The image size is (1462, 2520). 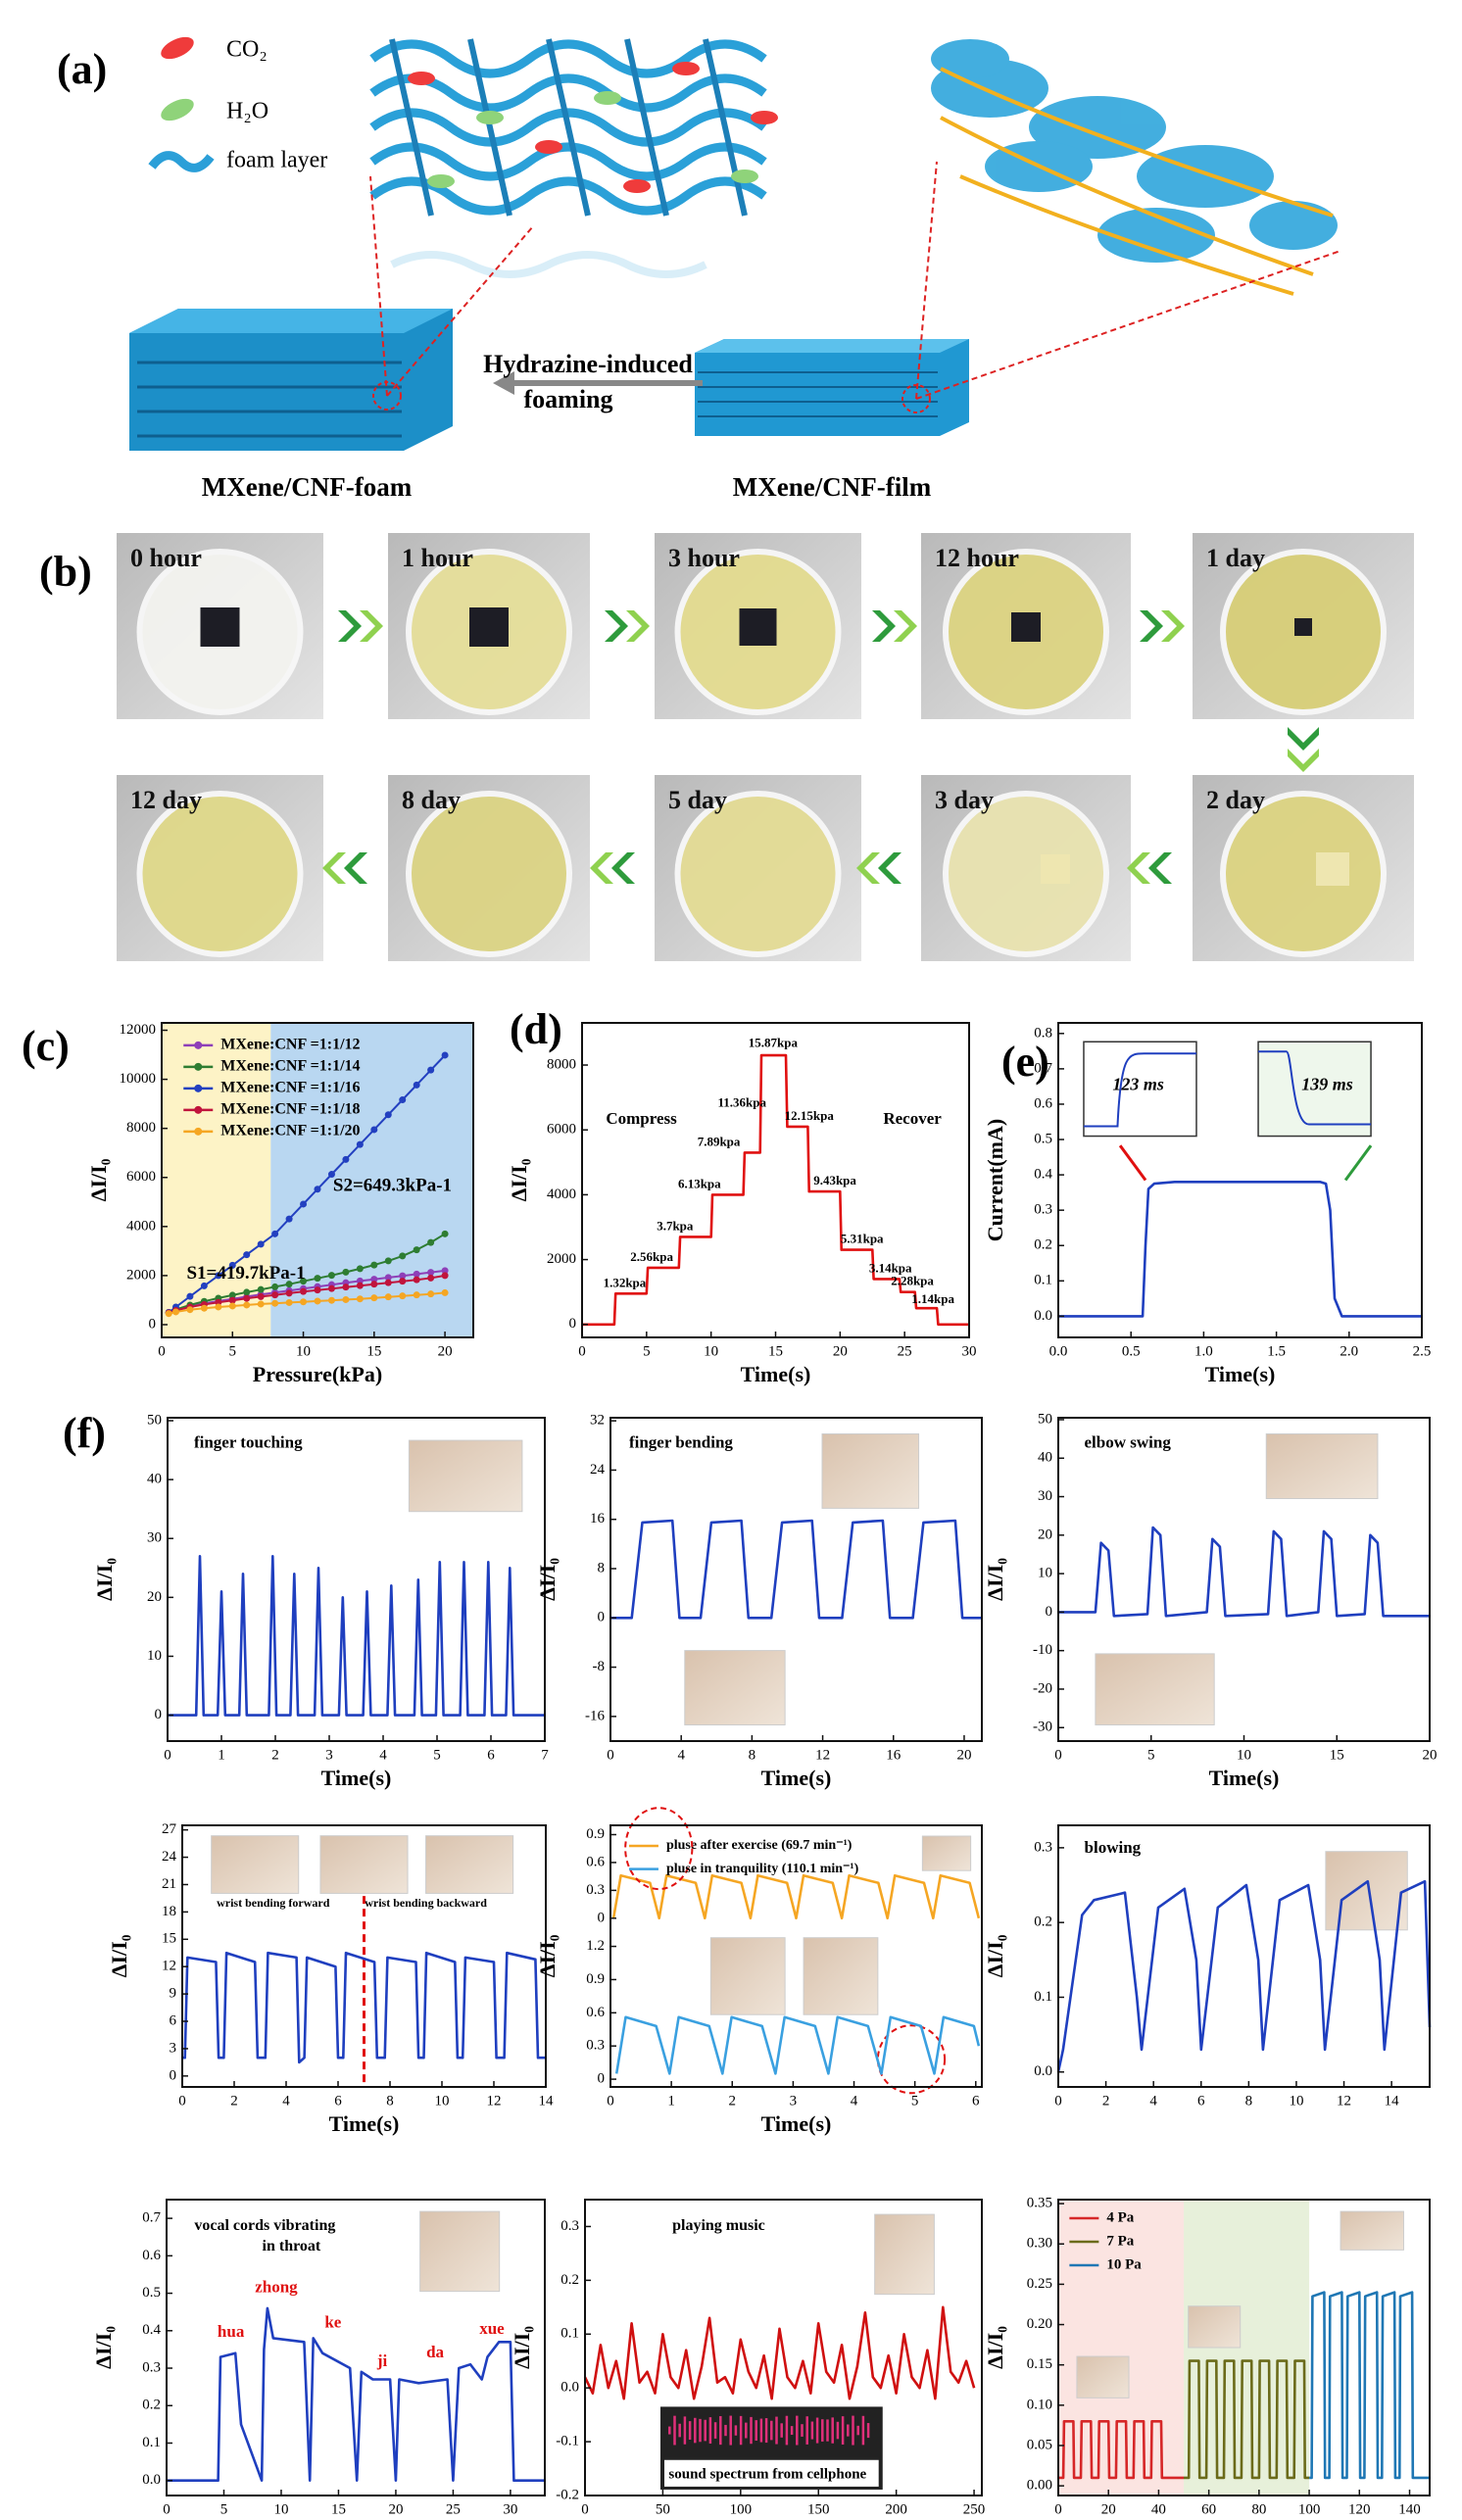 What do you see at coordinates (595, 2012) in the screenshot?
I see `y-tick-label: 0.6` at bounding box center [595, 2012].